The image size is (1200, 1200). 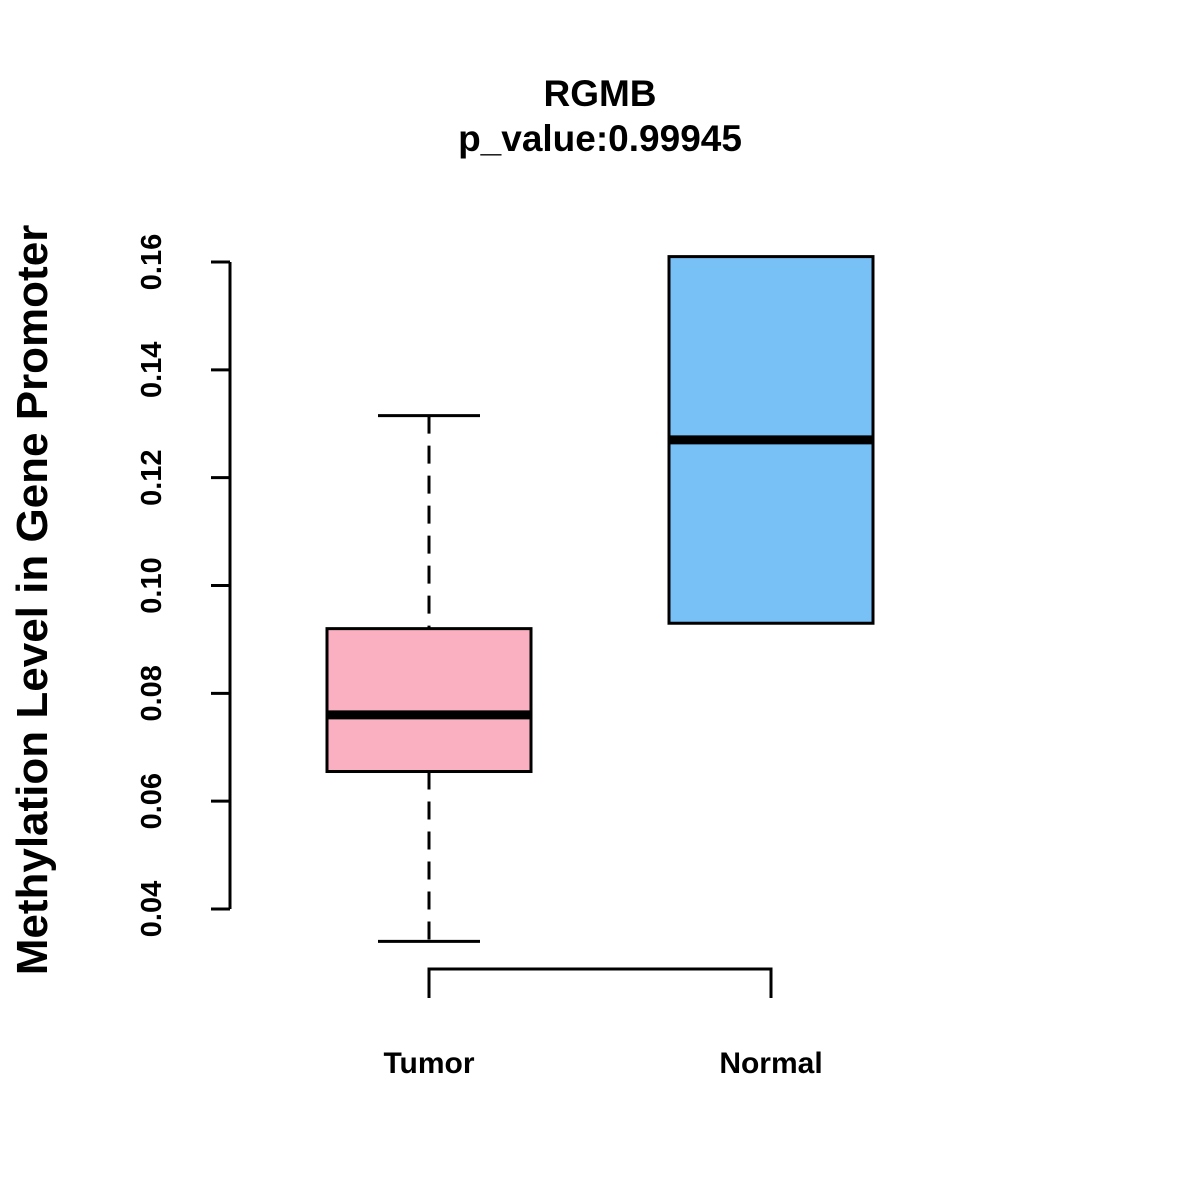 I want to click on y-tick-label: 0.12, so click(x=152, y=477).